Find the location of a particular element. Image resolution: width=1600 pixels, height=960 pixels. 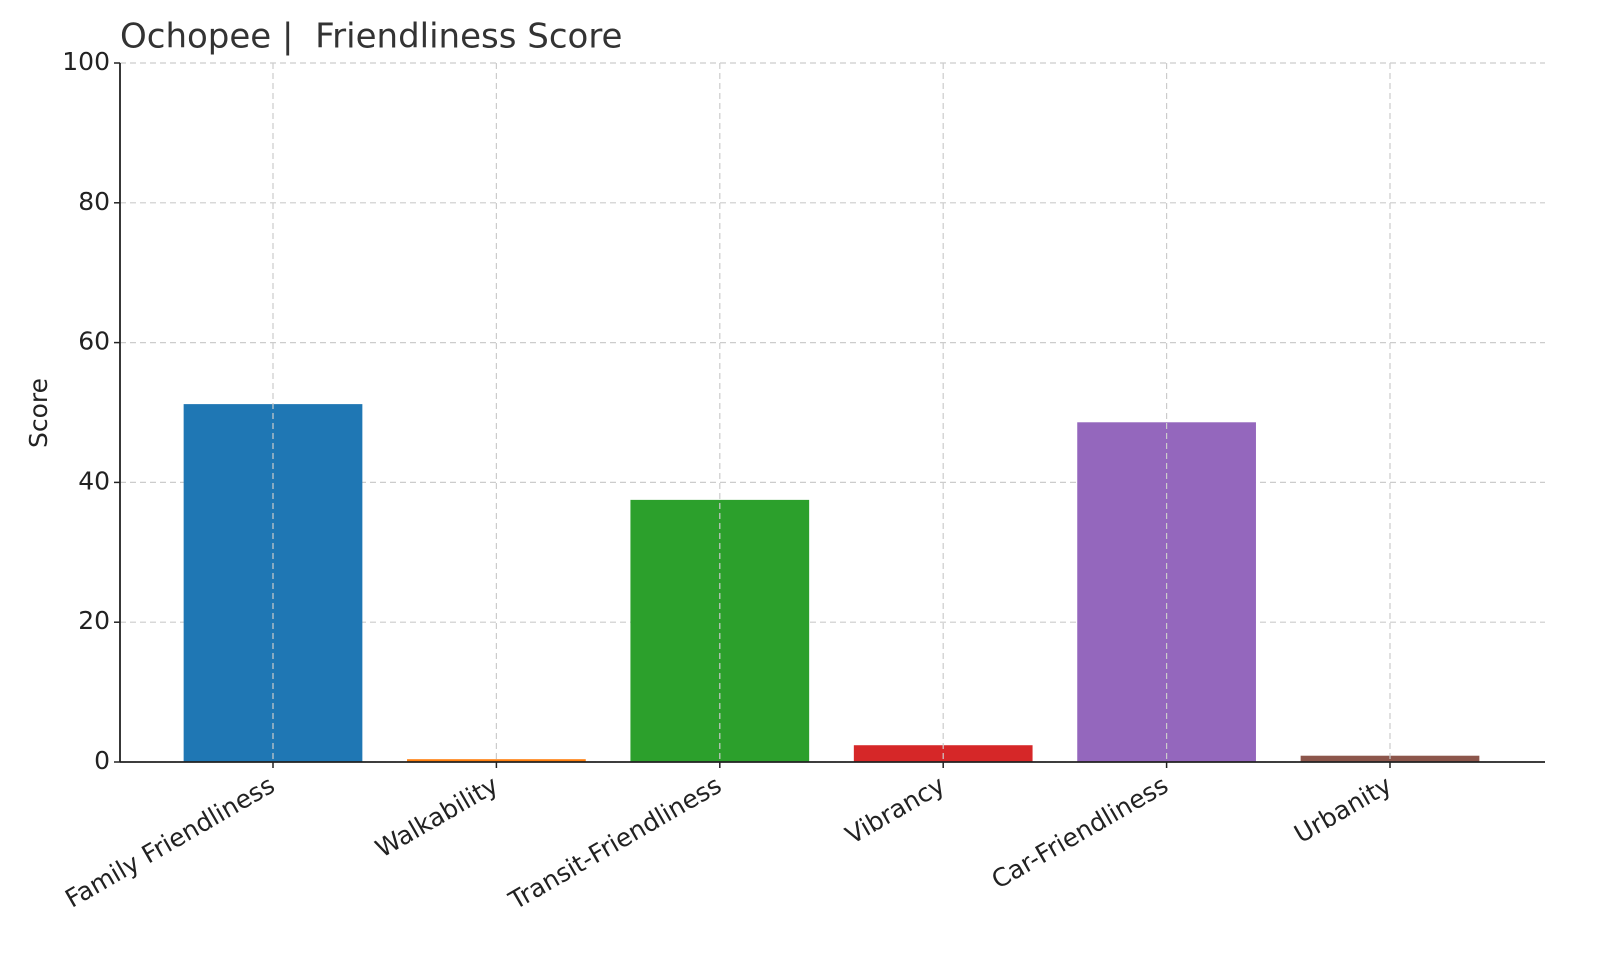

x-tick-label: Walkability is located at coordinates (437, 816).